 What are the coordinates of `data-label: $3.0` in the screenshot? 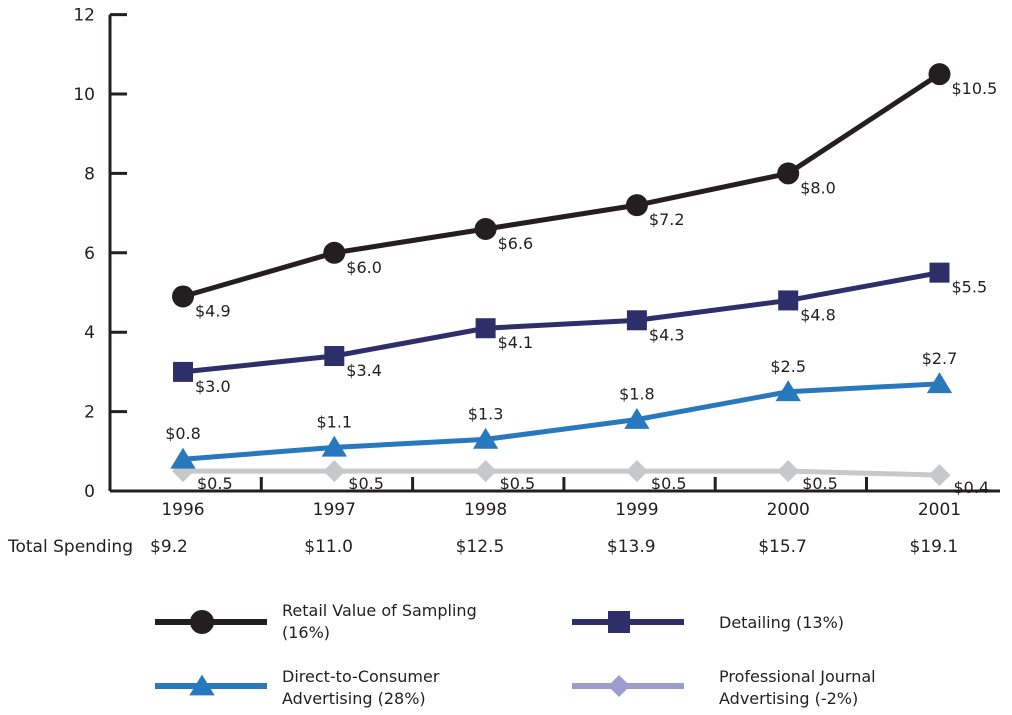 It's located at (213, 386).